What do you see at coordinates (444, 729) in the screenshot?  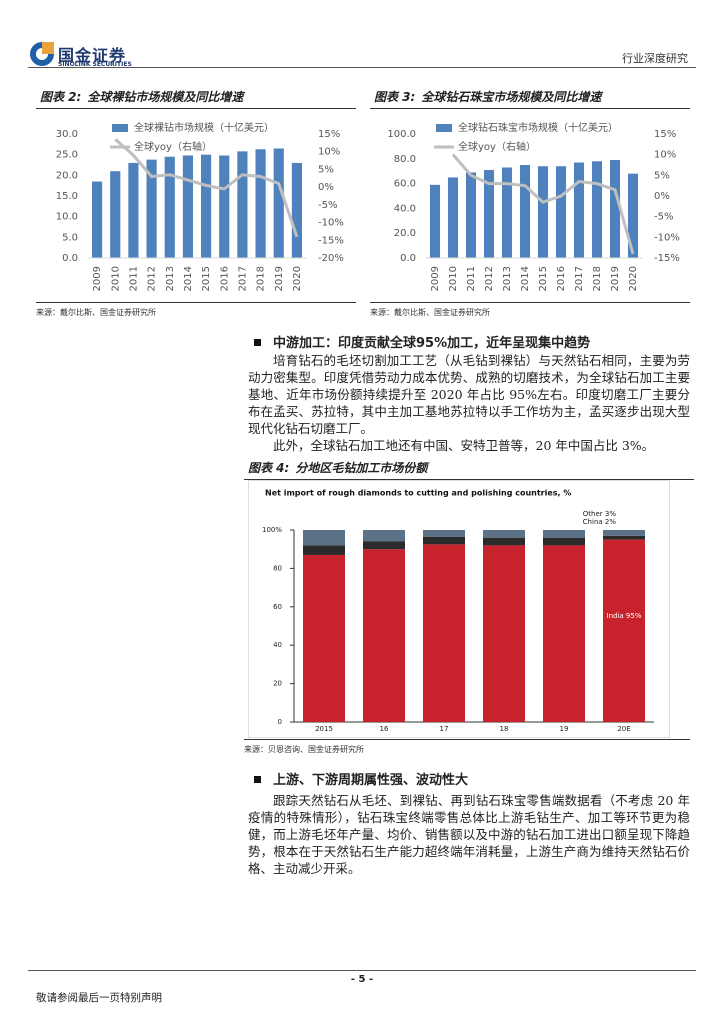 I see `x-tick-label: 17` at bounding box center [444, 729].